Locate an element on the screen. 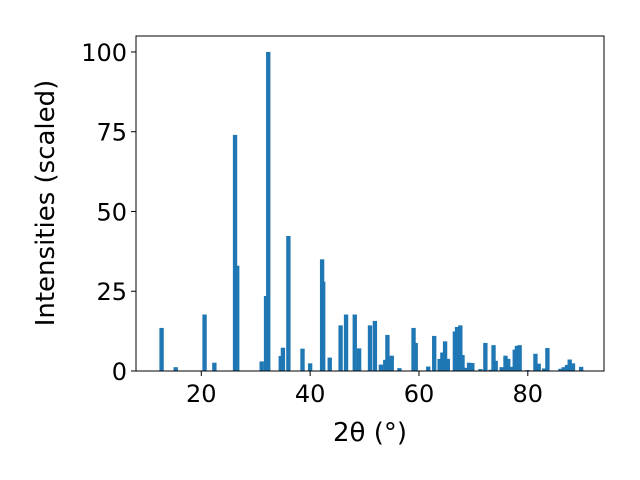  y-axis-ticks: 0 25 50 75 100 is located at coordinates (108, 212).